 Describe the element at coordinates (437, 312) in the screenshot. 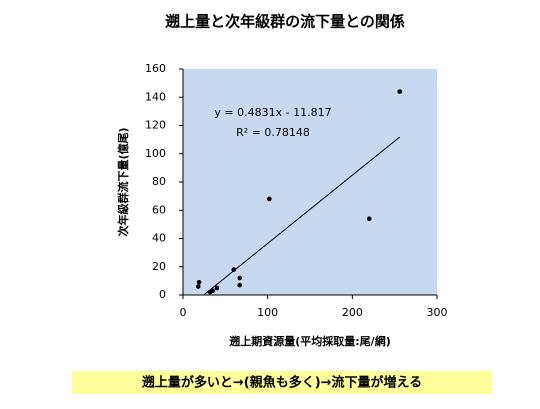

I see `x-tick-label: 300` at that location.